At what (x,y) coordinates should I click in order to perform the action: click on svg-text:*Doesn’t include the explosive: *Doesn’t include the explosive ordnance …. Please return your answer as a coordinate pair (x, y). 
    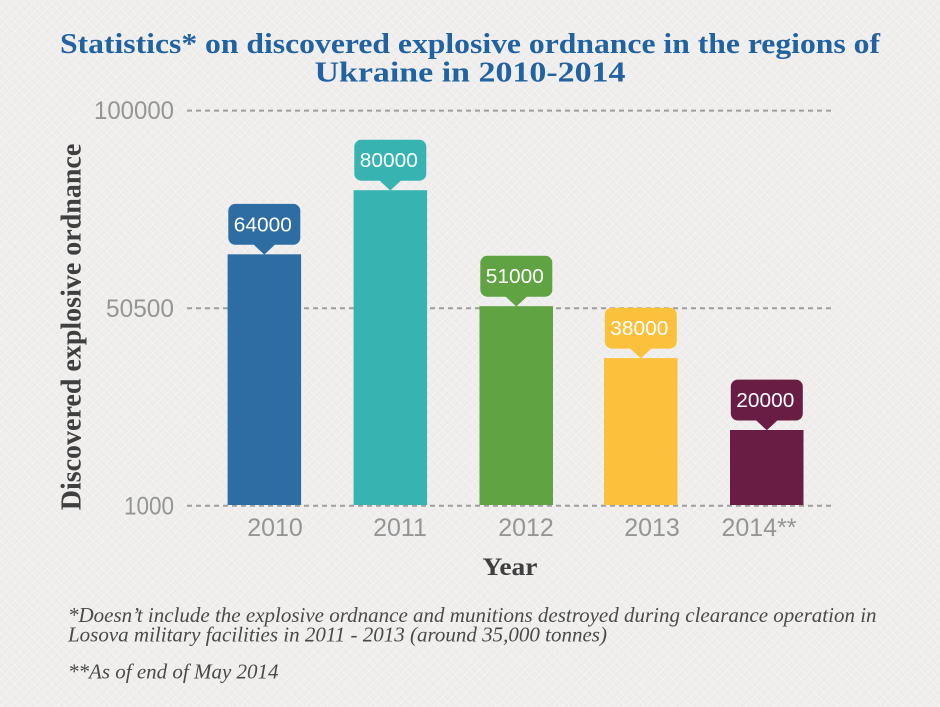
    Looking at the image, I should click on (472, 615).